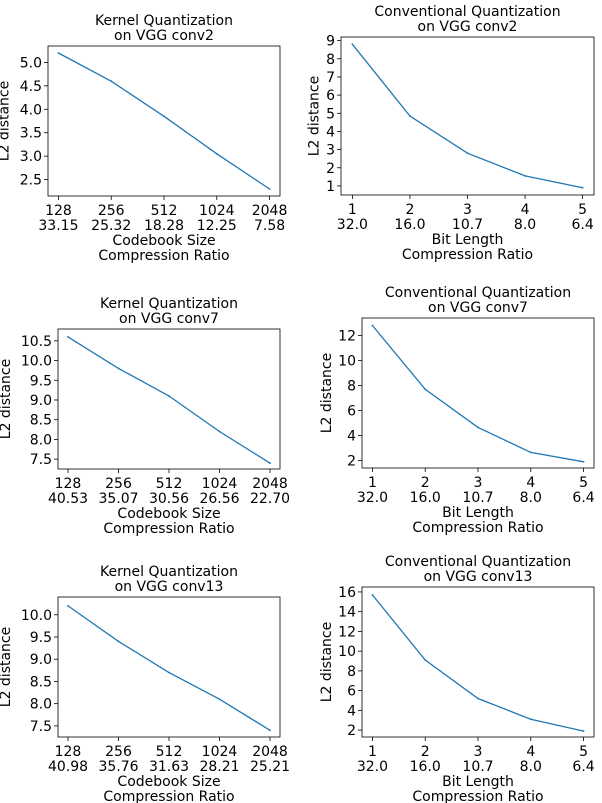 This screenshot has width=602, height=803. What do you see at coordinates (351, 412) in the screenshot?
I see `y-tick-label: 6` at bounding box center [351, 412].